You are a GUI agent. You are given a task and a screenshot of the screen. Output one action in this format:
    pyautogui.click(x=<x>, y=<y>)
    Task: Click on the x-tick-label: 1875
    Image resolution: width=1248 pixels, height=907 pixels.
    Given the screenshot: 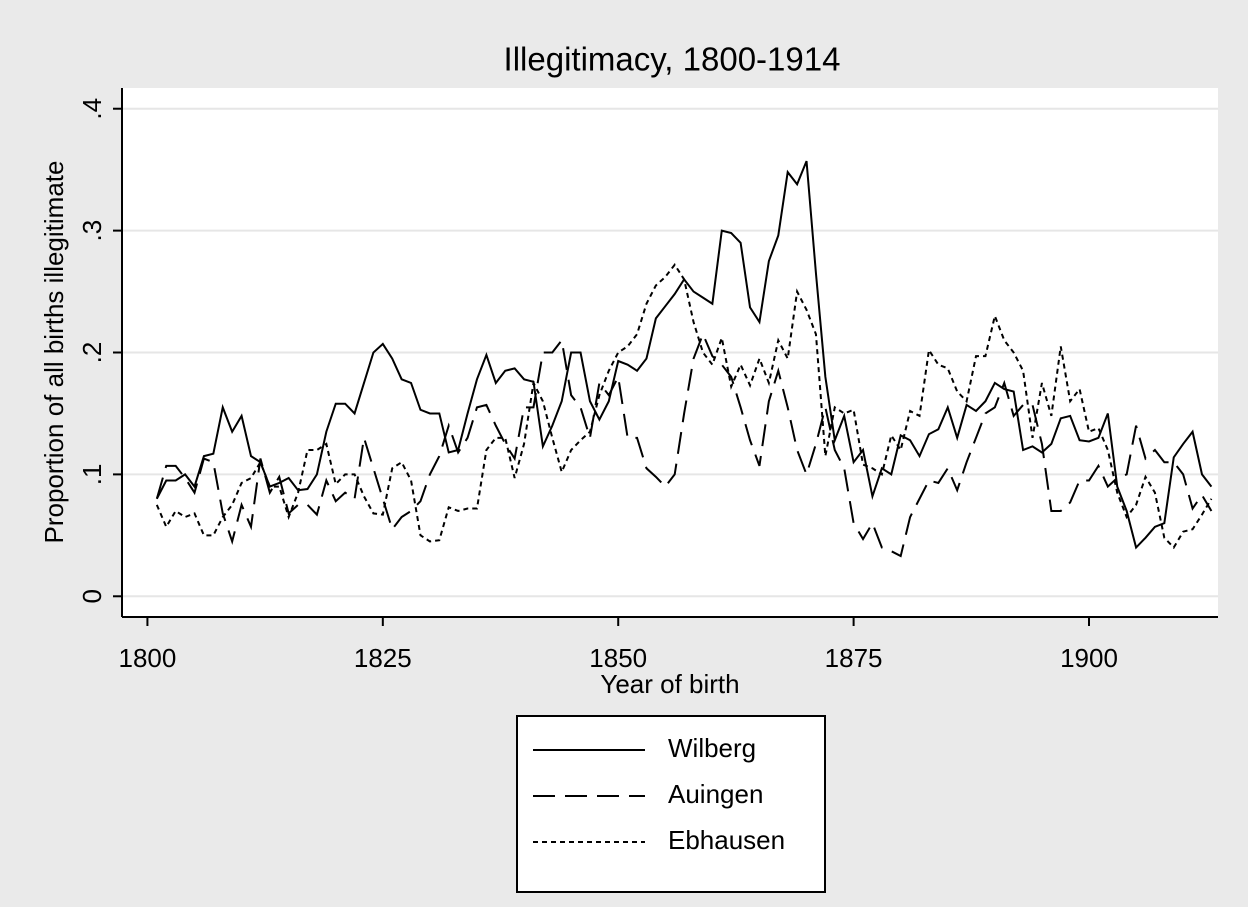 What is the action you would take?
    pyautogui.click(x=854, y=658)
    